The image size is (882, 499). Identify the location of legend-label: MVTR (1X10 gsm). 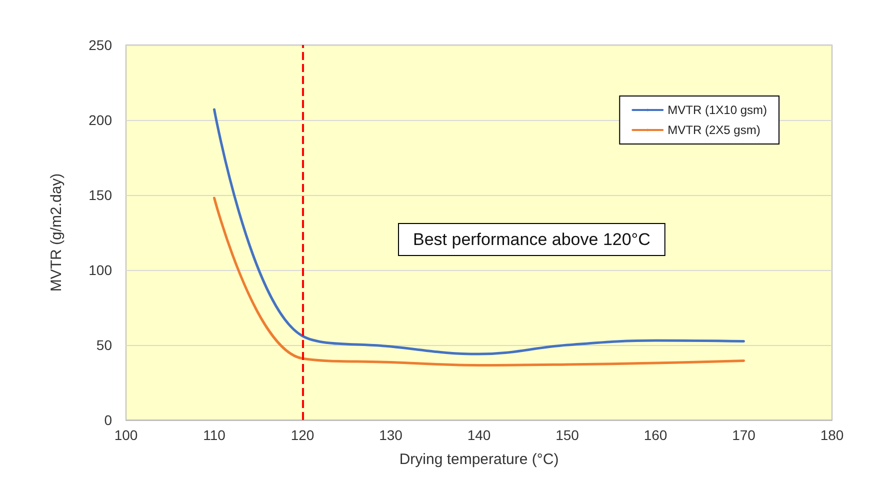
(718, 110).